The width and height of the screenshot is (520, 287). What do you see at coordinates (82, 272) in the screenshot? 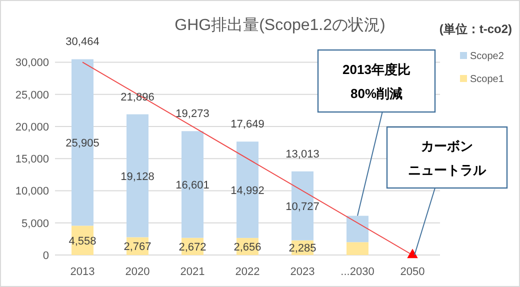
I see `x-tick-label: 2013` at bounding box center [82, 272].